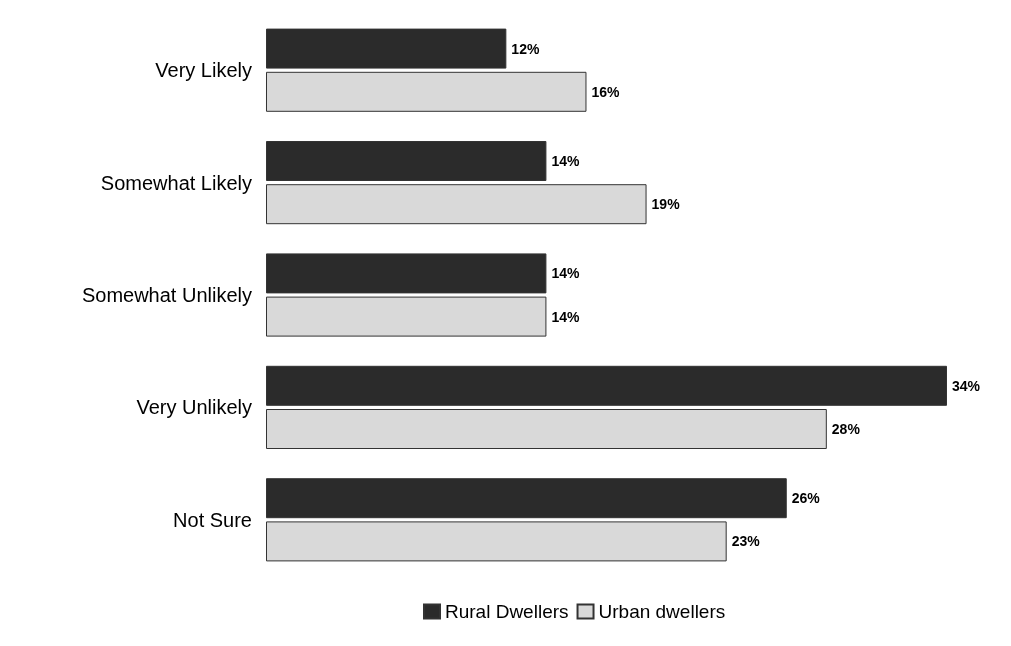 The width and height of the screenshot is (1011, 646). What do you see at coordinates (507, 611) in the screenshot?
I see `legend-label: Rural Dwellers` at bounding box center [507, 611].